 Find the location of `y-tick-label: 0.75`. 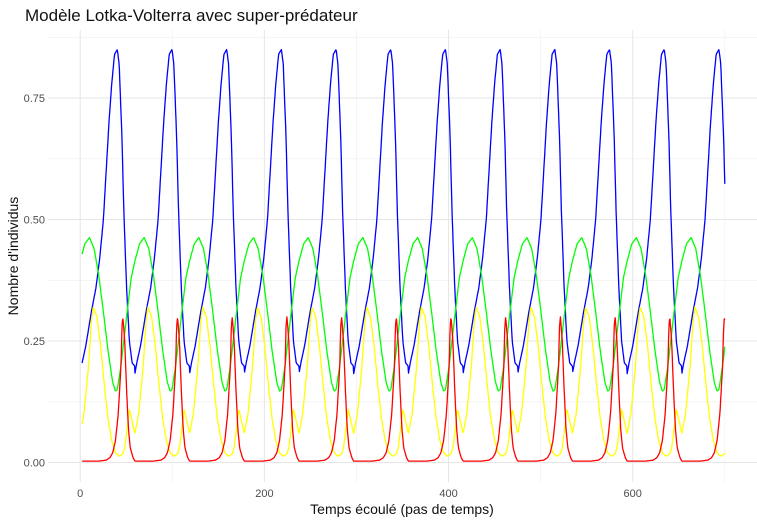

y-tick-label: 0.75 is located at coordinates (34, 99).